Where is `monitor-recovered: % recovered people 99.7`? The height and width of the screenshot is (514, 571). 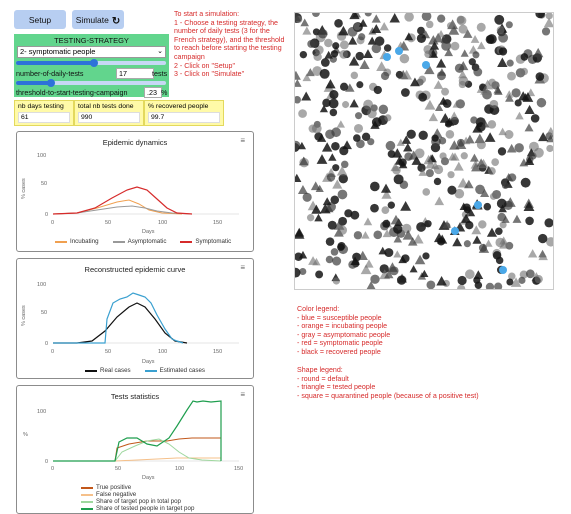
monitor-recovered: % recovered people 99.7 is located at coordinates (184, 113).